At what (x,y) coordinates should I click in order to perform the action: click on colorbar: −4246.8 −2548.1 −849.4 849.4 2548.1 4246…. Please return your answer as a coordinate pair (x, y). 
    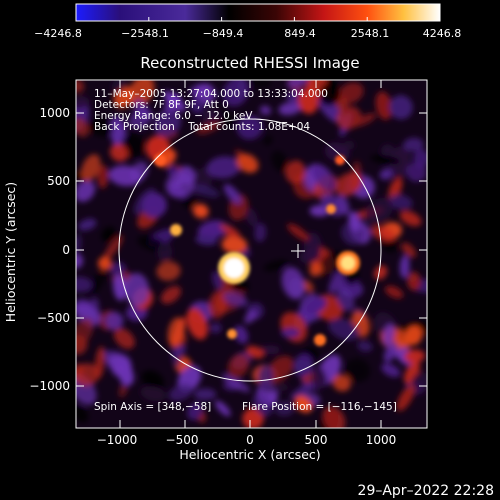
    Looking at the image, I should click on (248, 21).